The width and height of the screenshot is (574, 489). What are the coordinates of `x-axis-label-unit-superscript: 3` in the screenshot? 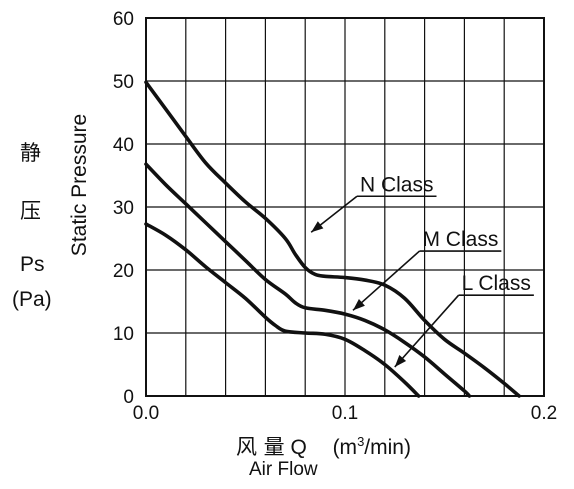 It's located at (361, 441).